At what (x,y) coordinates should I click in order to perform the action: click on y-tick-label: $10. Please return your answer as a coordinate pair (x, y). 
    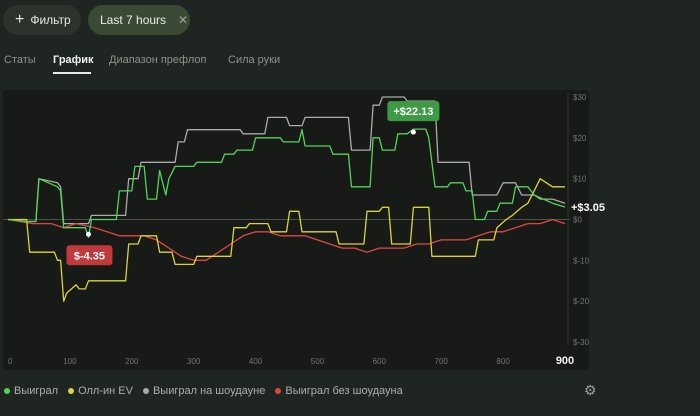
    Looking at the image, I should click on (580, 179).